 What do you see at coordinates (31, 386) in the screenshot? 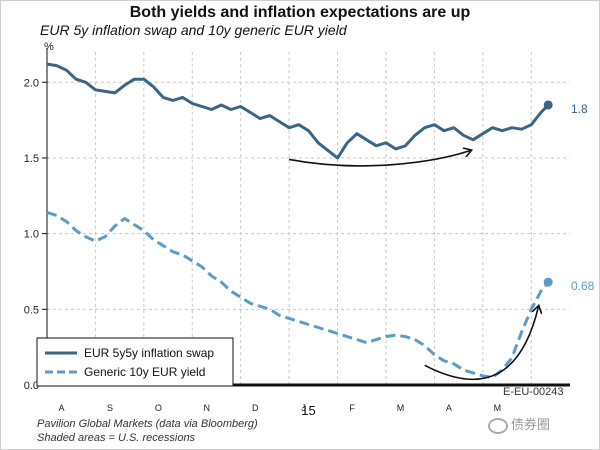
I see `y-tick-label: 0.0` at bounding box center [31, 386].